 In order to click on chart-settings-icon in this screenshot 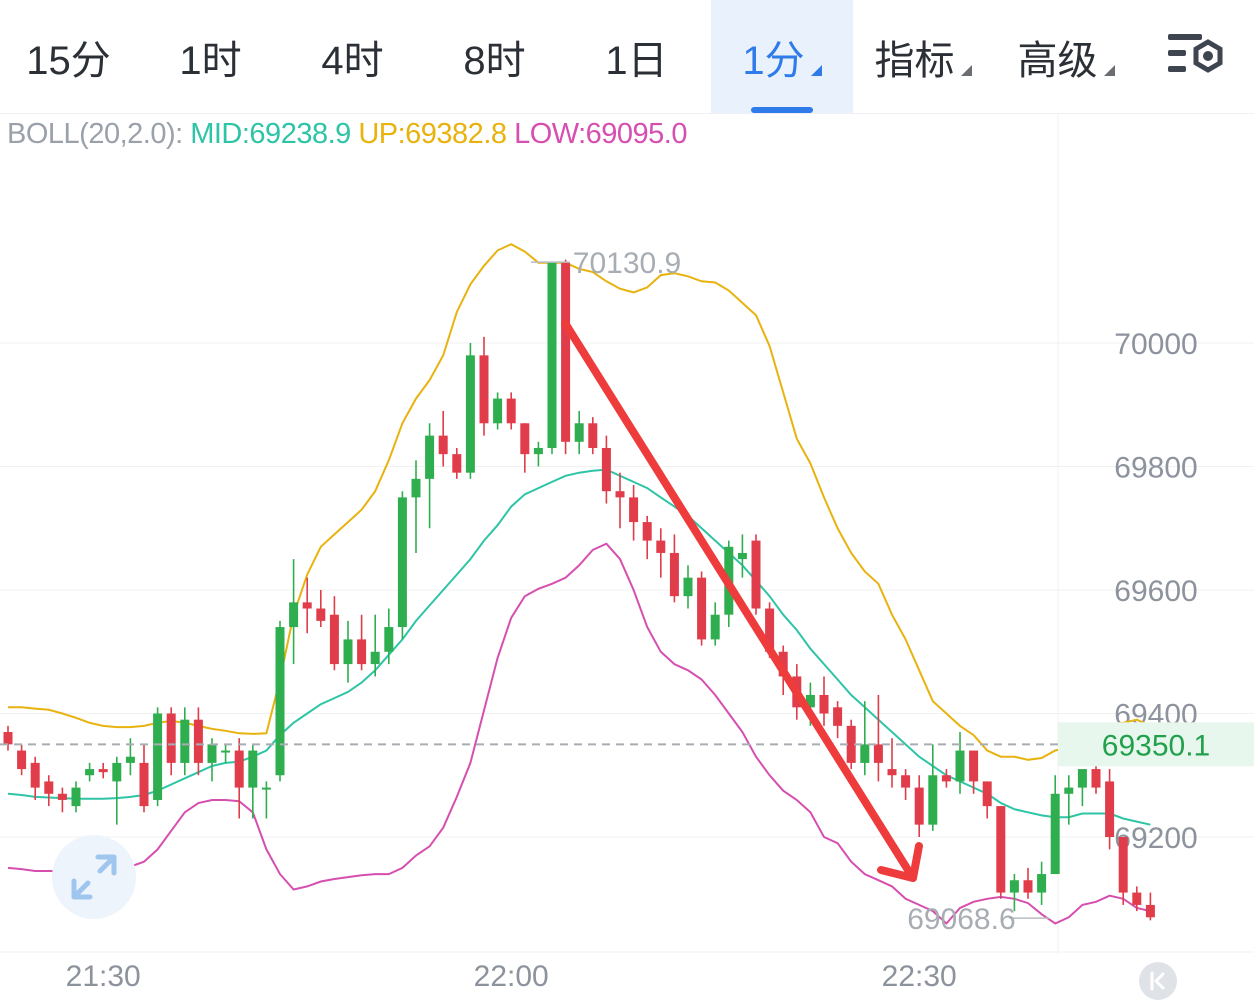, I will do `click(1196, 55)`.